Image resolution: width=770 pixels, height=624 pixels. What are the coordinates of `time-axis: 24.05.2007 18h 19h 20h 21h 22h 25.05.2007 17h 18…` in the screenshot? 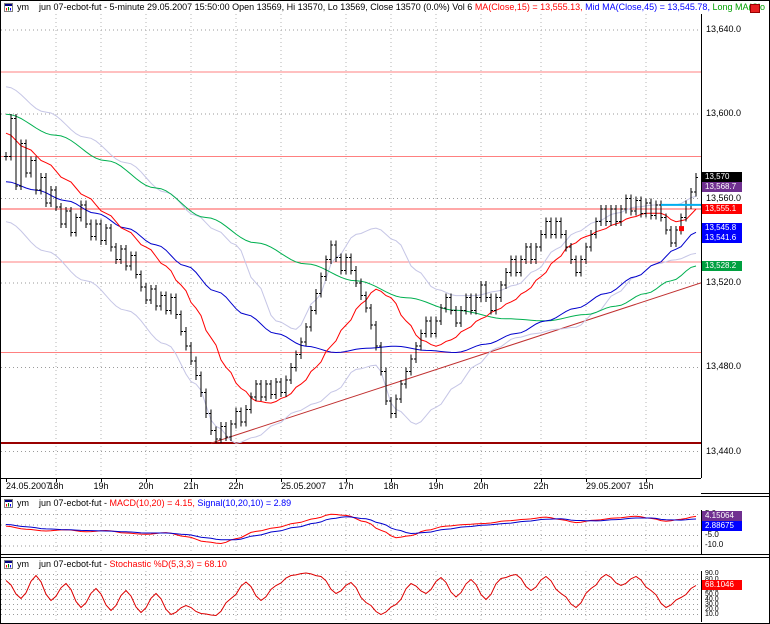 It's located at (351, 486).